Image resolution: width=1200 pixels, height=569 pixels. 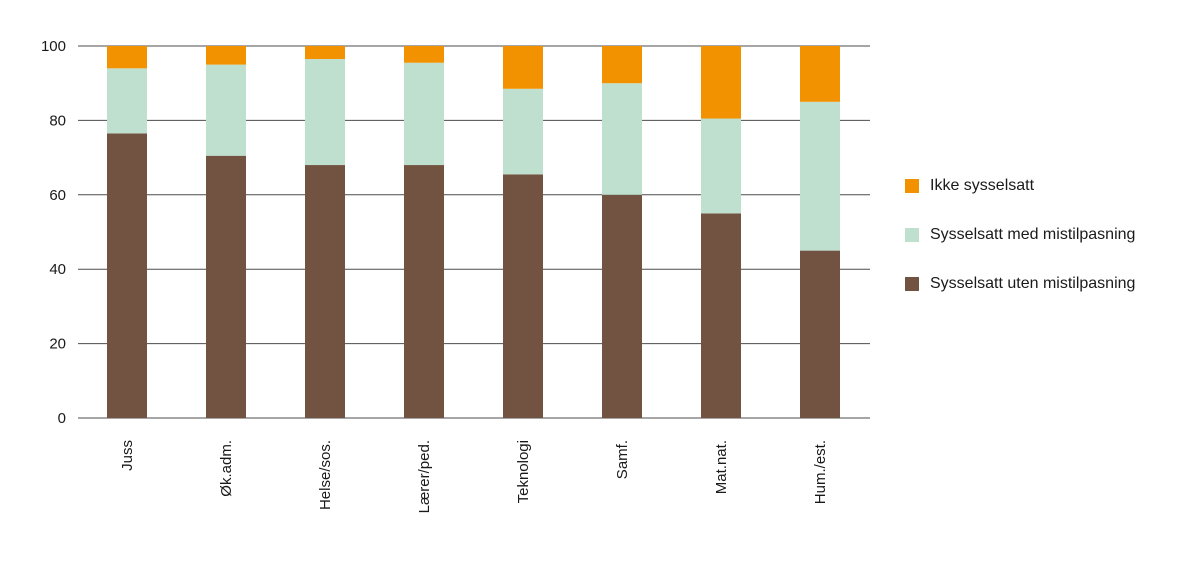 What do you see at coordinates (820, 472) in the screenshot?
I see `x-category-label: Hum./est.` at bounding box center [820, 472].